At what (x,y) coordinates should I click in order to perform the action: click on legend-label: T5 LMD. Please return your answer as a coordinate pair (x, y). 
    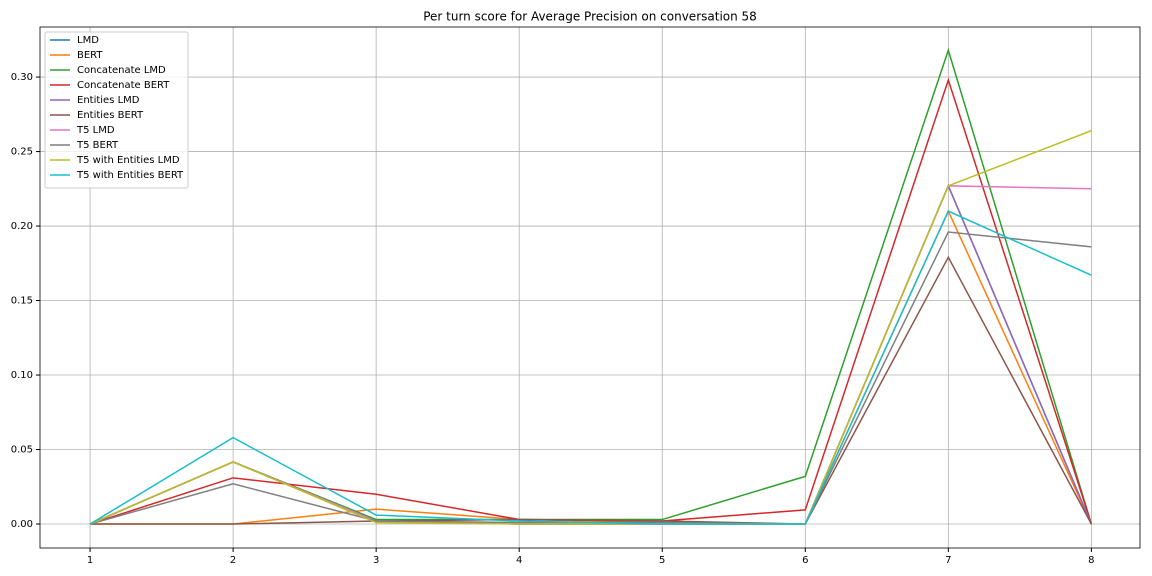
    Looking at the image, I should click on (95, 130).